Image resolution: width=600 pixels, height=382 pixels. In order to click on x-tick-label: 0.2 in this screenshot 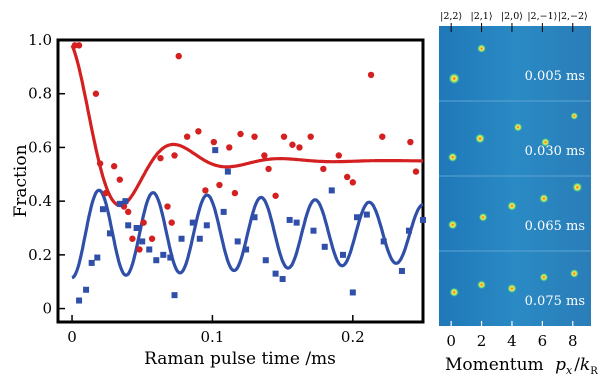, I will do `click(353, 337)`.